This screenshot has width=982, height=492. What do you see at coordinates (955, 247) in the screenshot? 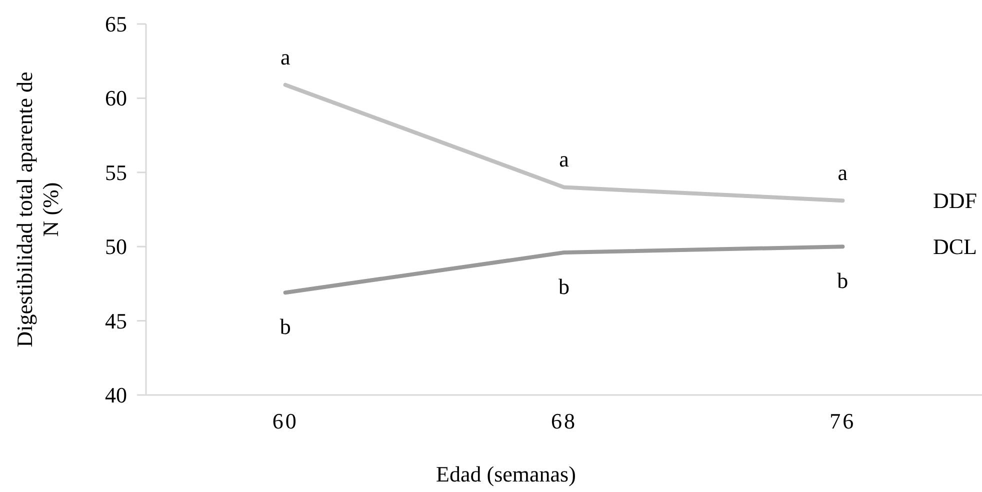
I see `text: DCL` at bounding box center [955, 247].